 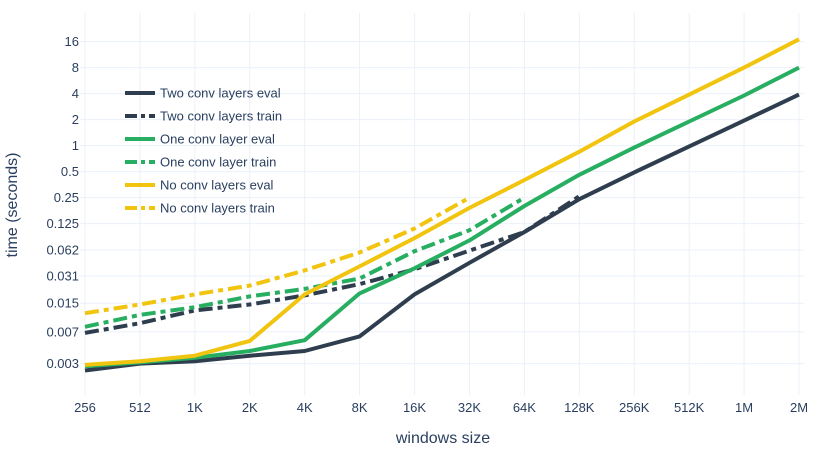 I want to click on x-tick-label: 256, so click(x=85, y=407).